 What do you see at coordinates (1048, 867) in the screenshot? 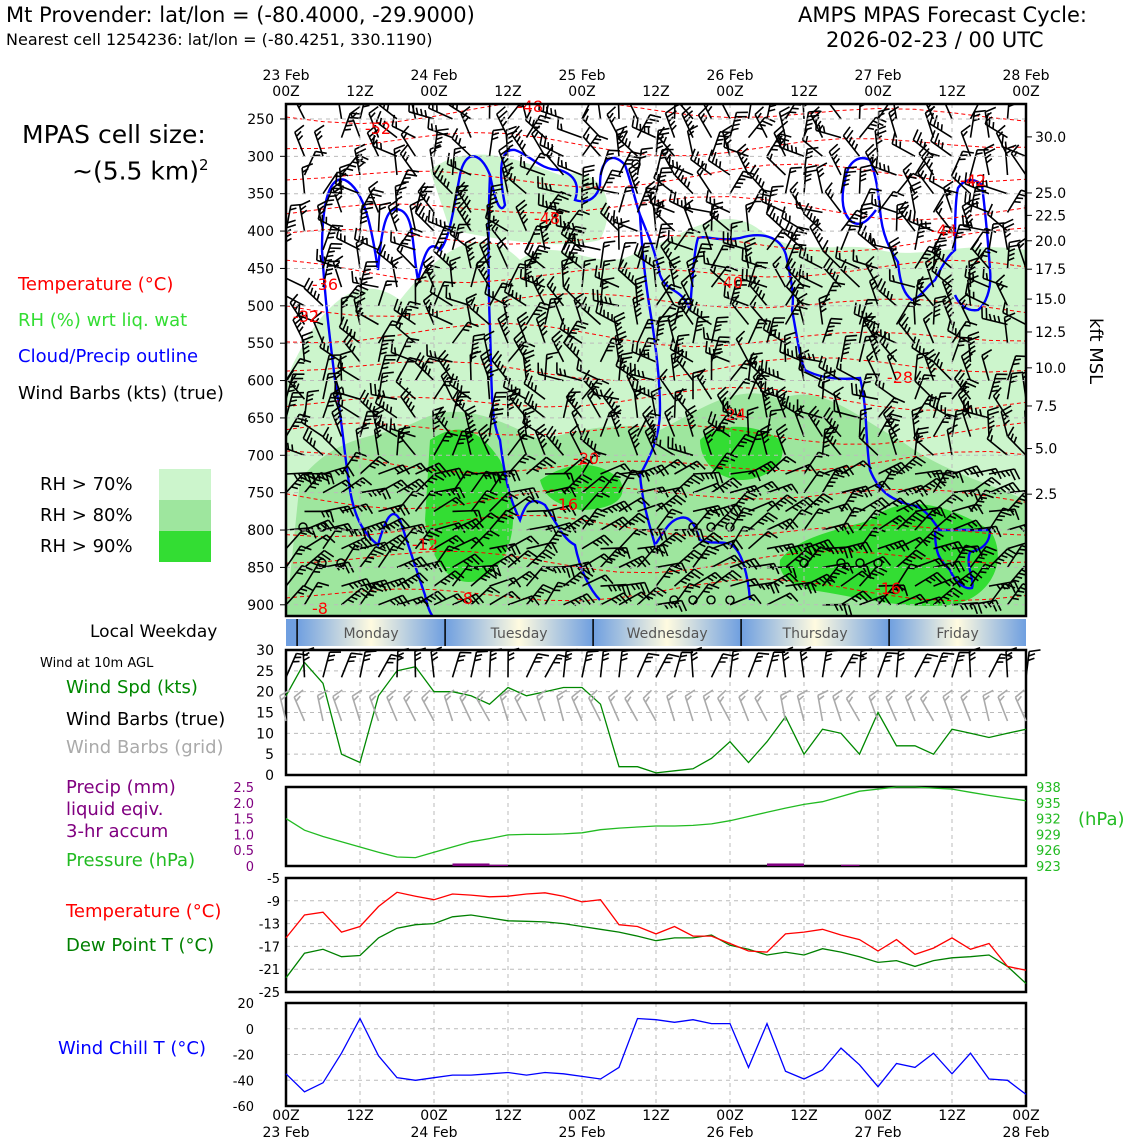
I see `pressure-tick-label: 923` at bounding box center [1048, 867].